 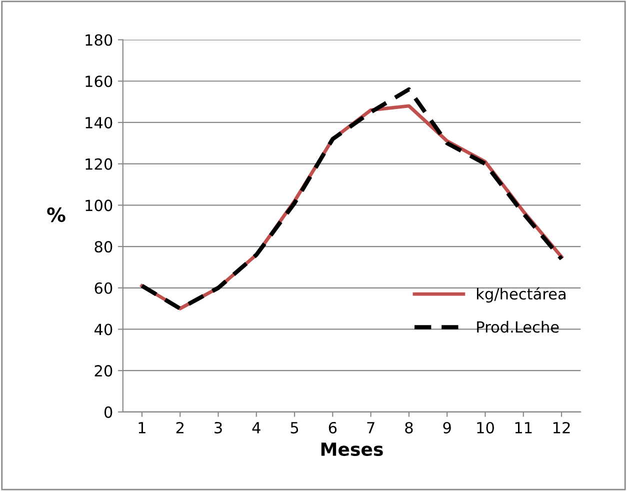 What do you see at coordinates (108, 412) in the screenshot?
I see `y-tick-label: 0` at bounding box center [108, 412].